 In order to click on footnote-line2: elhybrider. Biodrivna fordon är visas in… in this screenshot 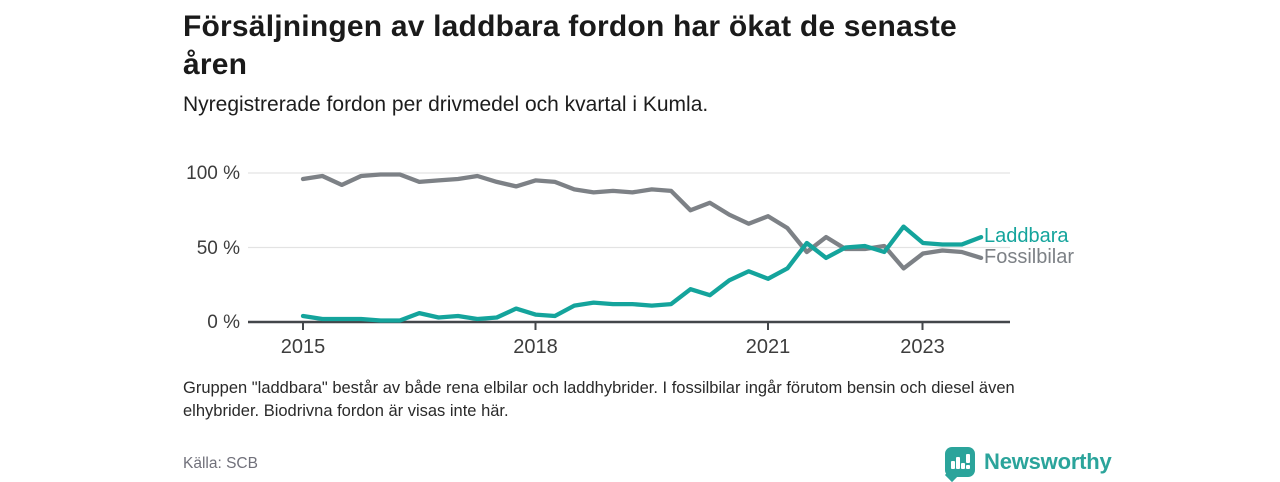, I will do `click(346, 410)`.